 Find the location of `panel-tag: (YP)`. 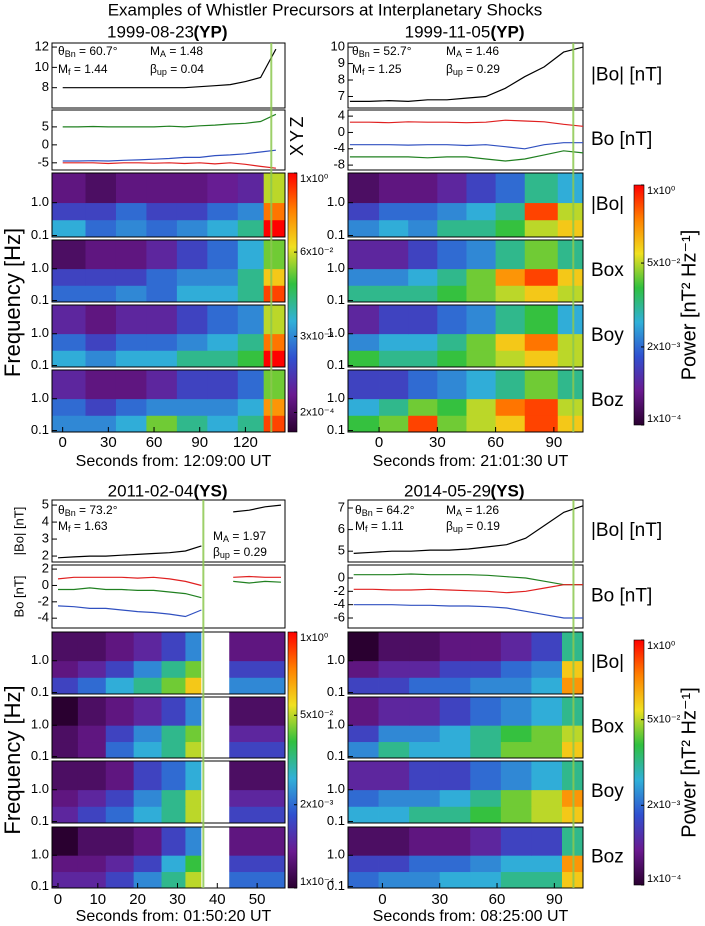

panel-tag: (YP) is located at coordinates (508, 31).